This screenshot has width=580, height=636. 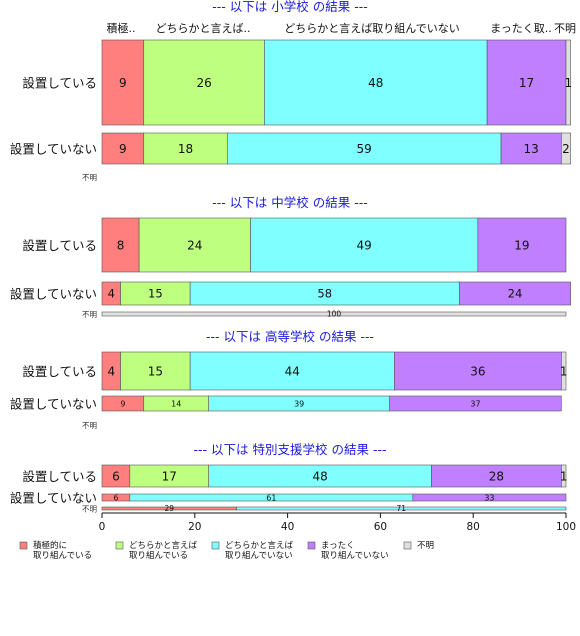 What do you see at coordinates (170, 508) in the screenshot?
I see `data-label: 29` at bounding box center [170, 508].